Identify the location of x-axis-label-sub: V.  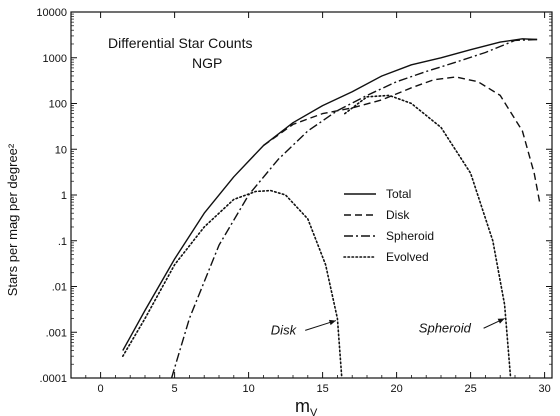
(314, 411).